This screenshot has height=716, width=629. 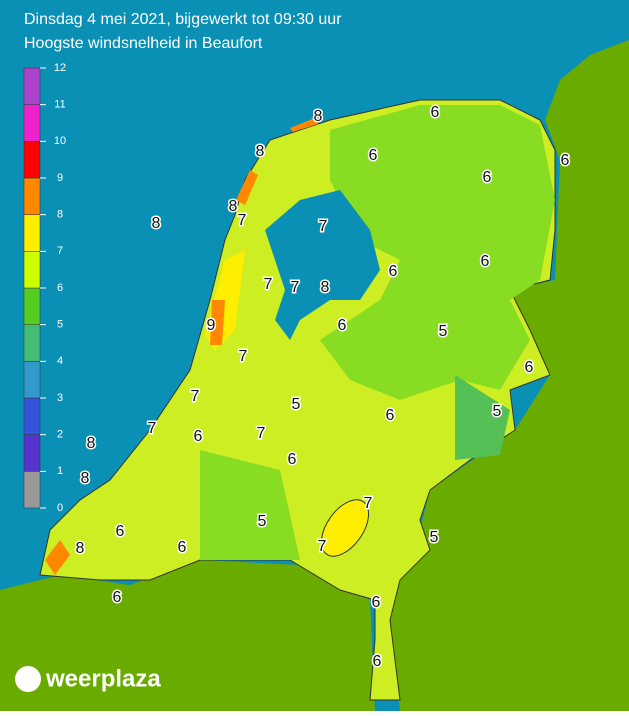 I want to click on legend-tick-label: 5, so click(x=60, y=325).